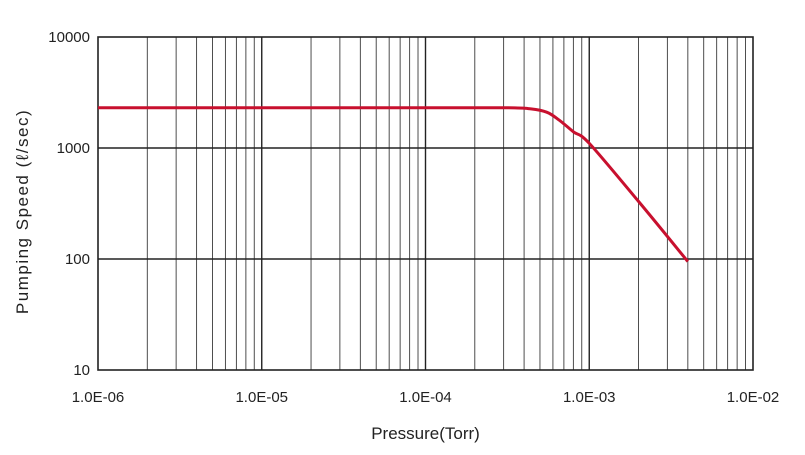 This screenshot has width=805, height=455. I want to click on y-tick-labels: 10 100 1000 10000, so click(69, 204).